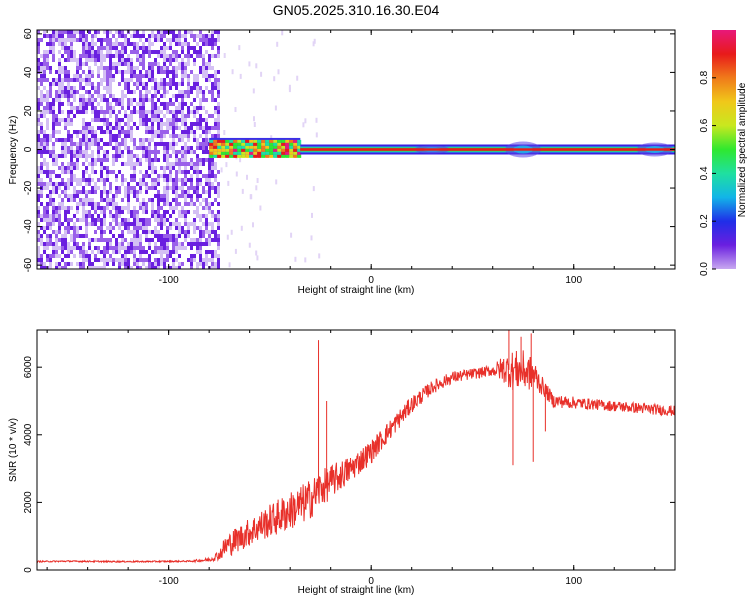  I want to click on snr-xtick-label: 100, so click(573, 581).